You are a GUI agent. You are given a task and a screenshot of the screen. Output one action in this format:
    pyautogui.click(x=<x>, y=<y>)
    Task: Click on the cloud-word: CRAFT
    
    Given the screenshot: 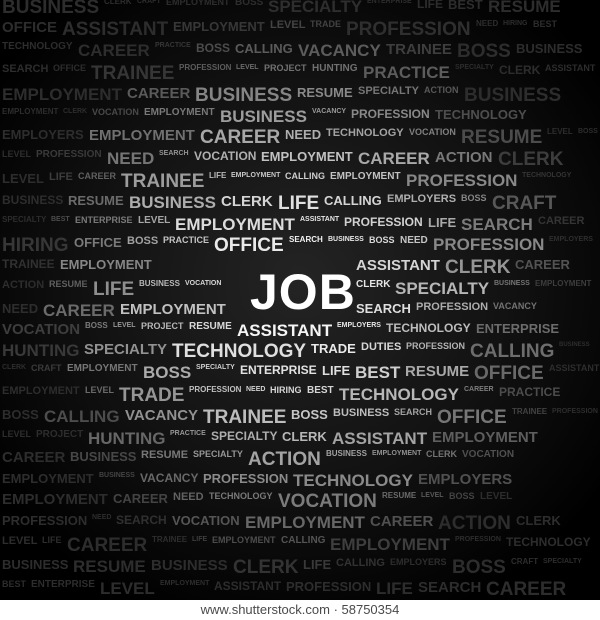 What is the action you would take?
    pyautogui.click(x=46, y=368)
    